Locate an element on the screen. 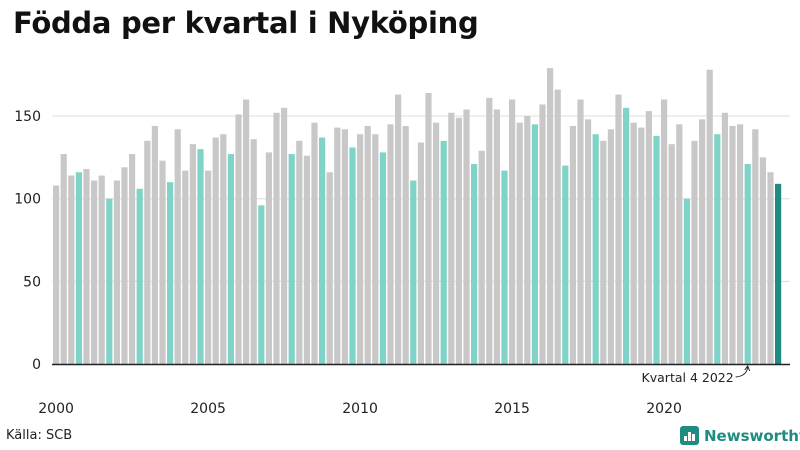 The width and height of the screenshot is (800, 450). x-axis-tick-labels: 2000 2005 2010 2015 2020 is located at coordinates (360, 409).